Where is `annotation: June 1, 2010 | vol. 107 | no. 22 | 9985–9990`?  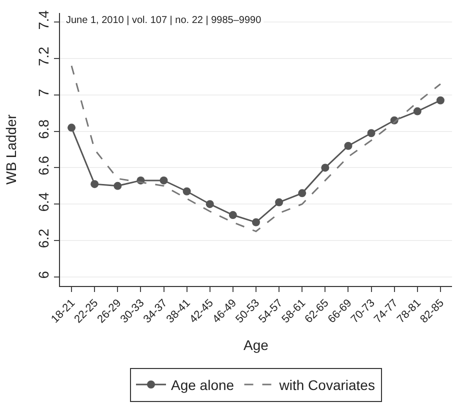 annotation: June 1, 2010 | vol. 107 | no. 22 | 9985–9990 is located at coordinates (164, 20).